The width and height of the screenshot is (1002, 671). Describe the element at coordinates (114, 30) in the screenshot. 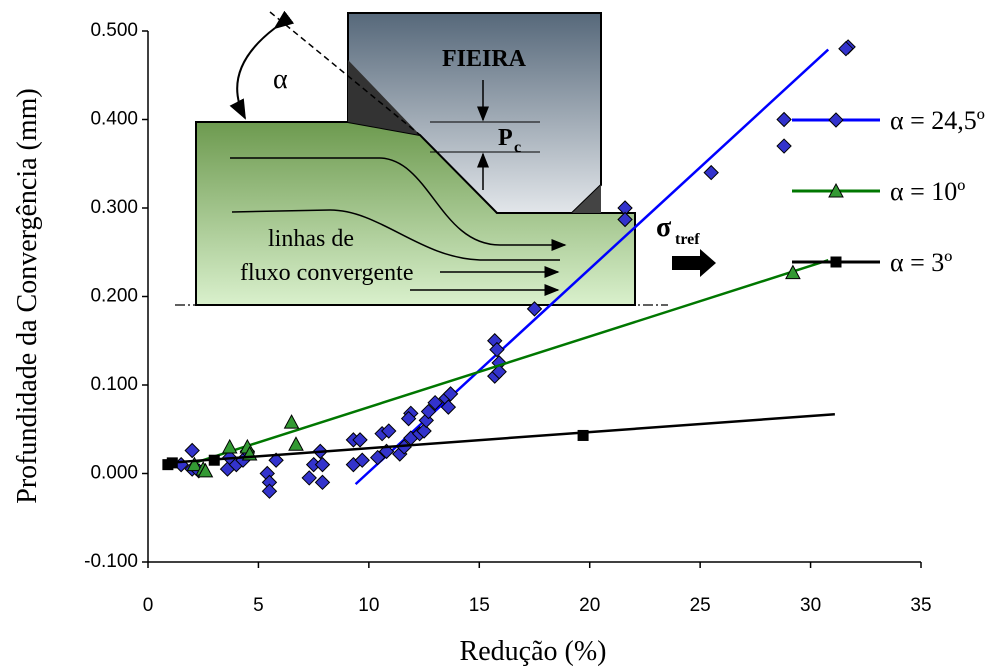

I see `y-tick-label: 0.500` at that location.